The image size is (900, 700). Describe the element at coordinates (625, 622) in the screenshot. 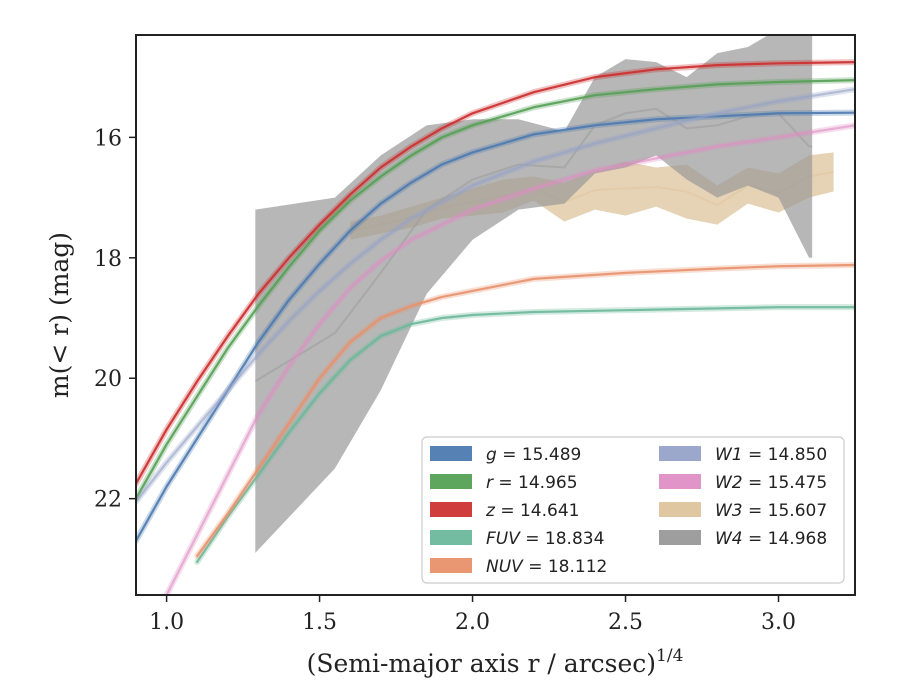

I see `x-tick-label: 2.5` at that location.